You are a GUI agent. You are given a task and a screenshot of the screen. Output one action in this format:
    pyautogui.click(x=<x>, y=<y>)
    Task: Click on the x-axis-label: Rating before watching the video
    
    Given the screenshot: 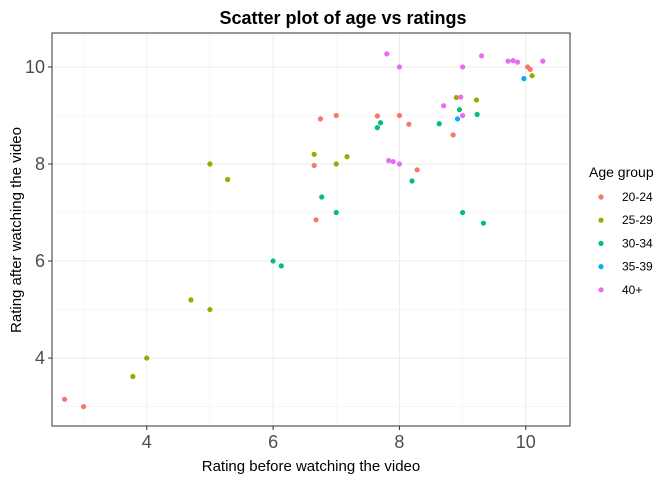 What is the action you would take?
    pyautogui.click(x=311, y=466)
    